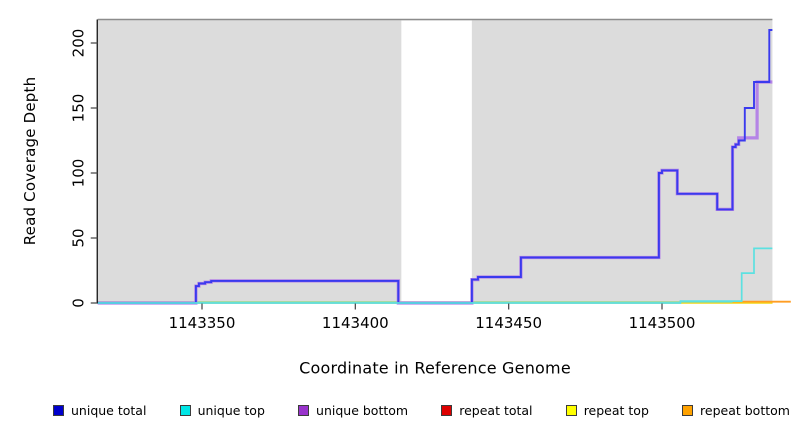 The width and height of the screenshot is (792, 432). I want to click on legend-item-unique-top: unique top, so click(222, 410).